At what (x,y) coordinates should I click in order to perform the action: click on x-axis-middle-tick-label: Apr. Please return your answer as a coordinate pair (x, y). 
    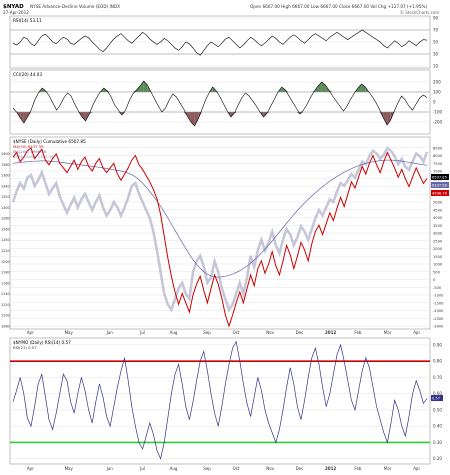
    Looking at the image, I should click on (30, 332).